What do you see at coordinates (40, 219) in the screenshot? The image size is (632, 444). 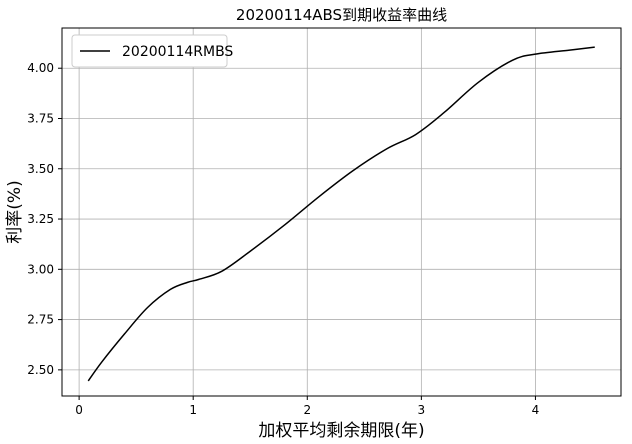 I see `y-tick-label: 3.25` at bounding box center [40, 219].